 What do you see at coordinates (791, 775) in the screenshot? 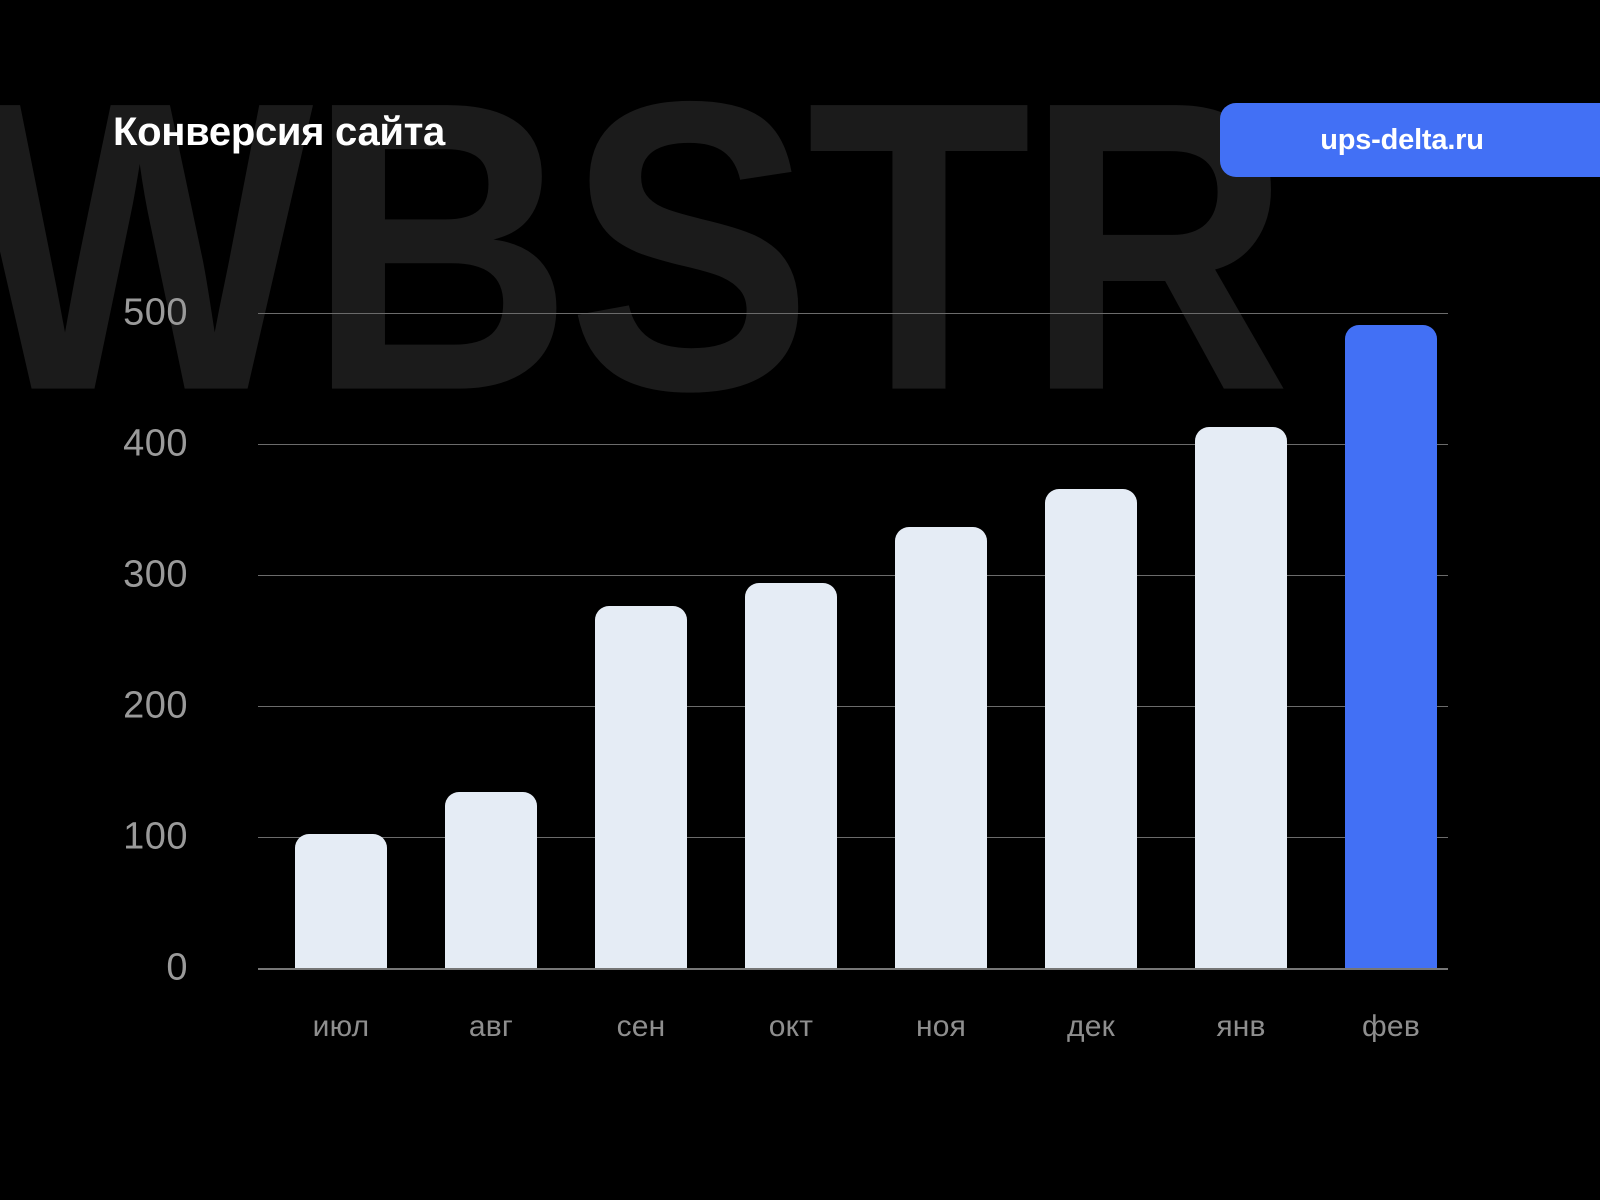
I see `bar-окт` at bounding box center [791, 775].